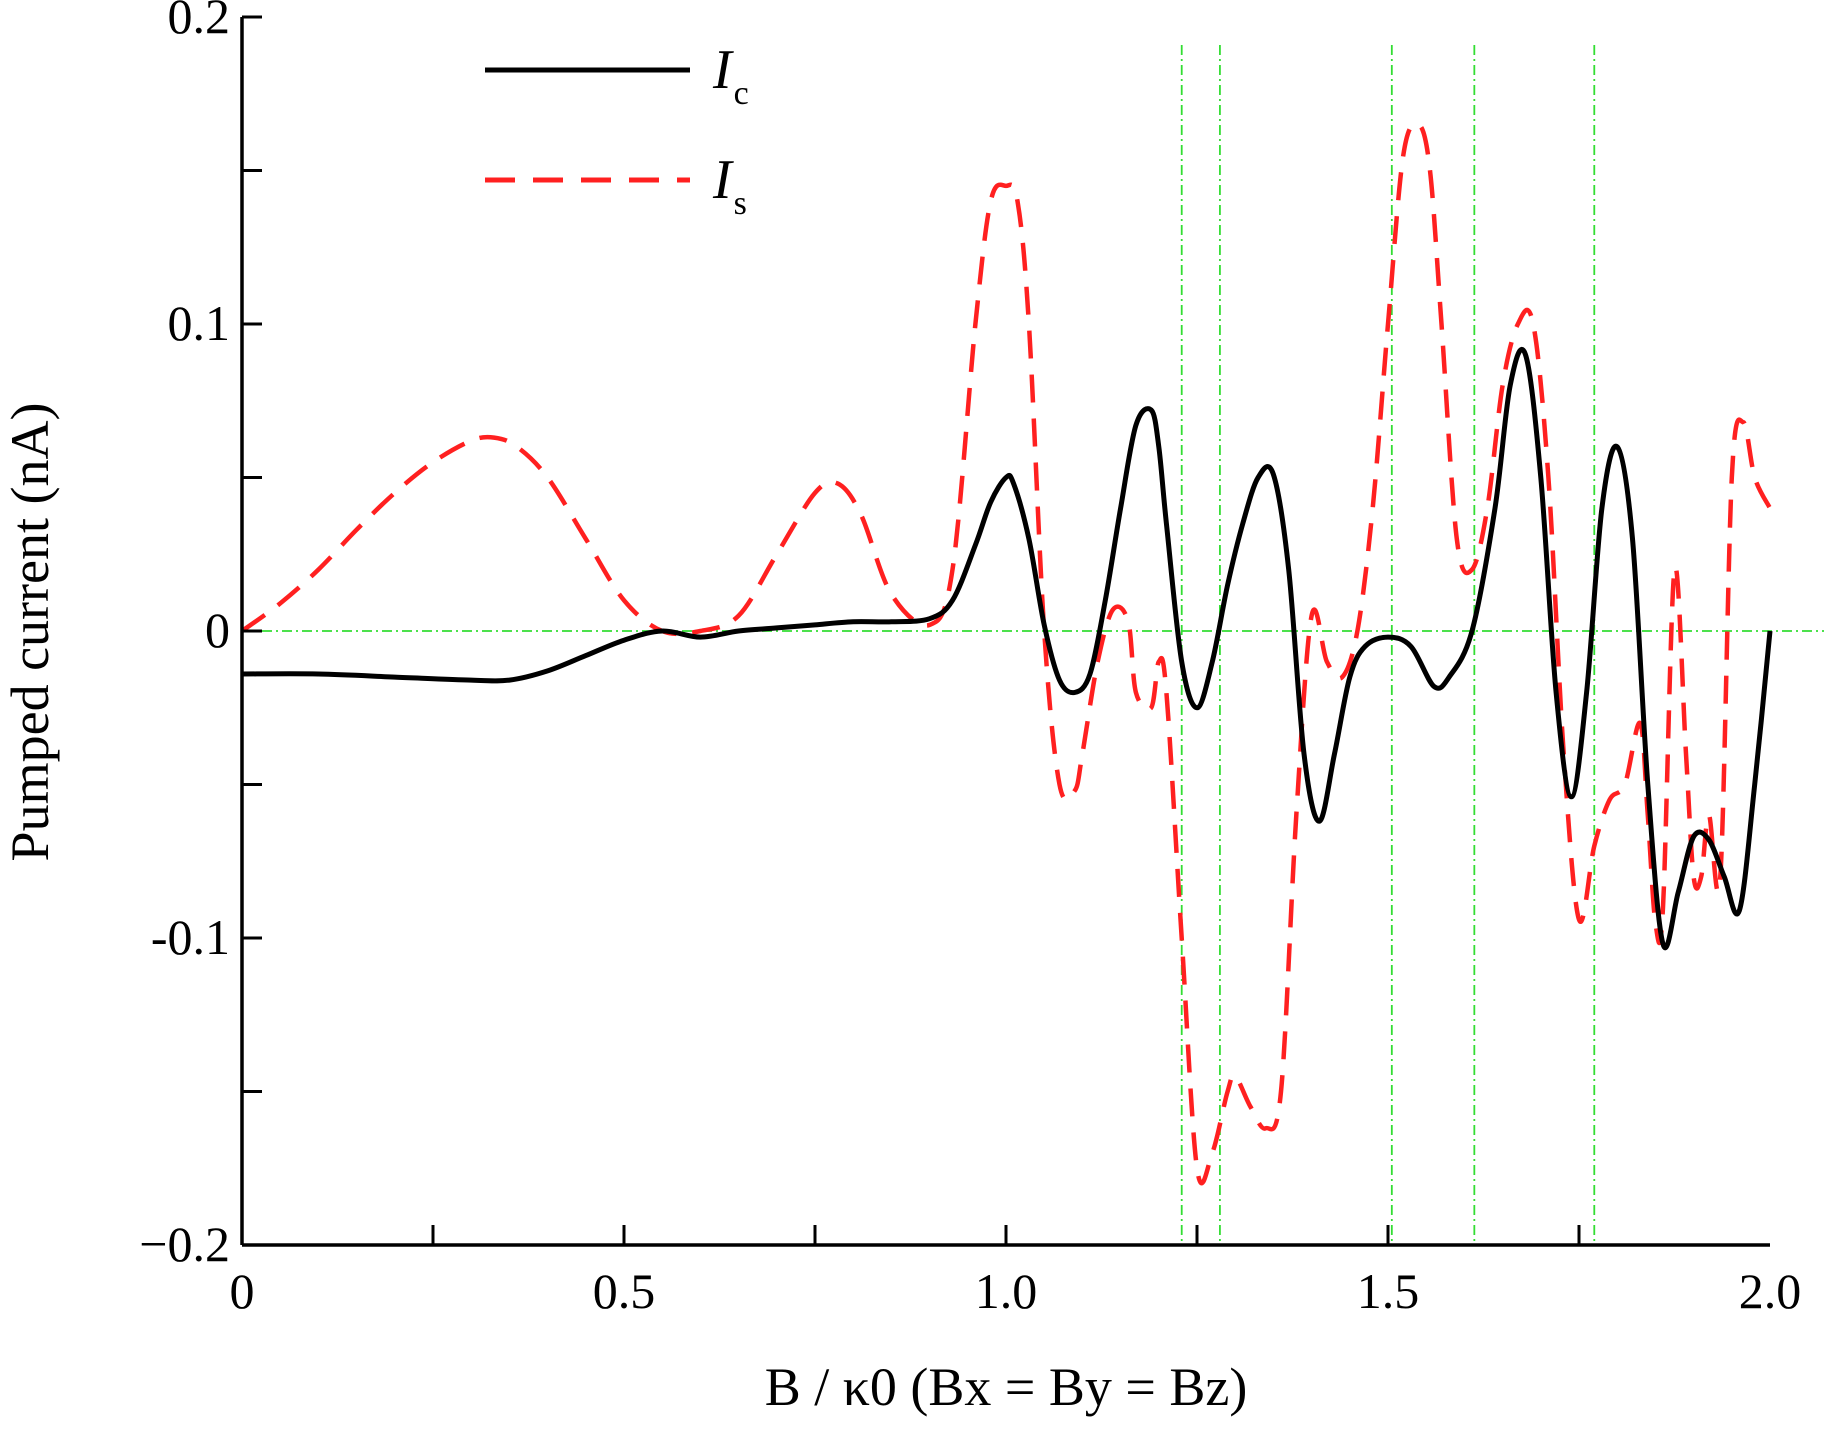  I want to click on x-tick-label: 2.0, so click(1770, 1291).